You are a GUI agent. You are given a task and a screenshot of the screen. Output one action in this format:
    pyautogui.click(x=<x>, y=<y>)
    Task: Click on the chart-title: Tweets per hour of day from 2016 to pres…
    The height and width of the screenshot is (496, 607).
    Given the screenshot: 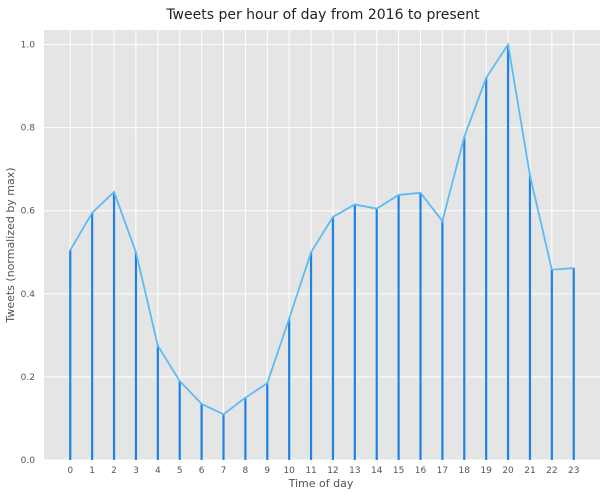 What is the action you would take?
    pyautogui.click(x=322, y=15)
    